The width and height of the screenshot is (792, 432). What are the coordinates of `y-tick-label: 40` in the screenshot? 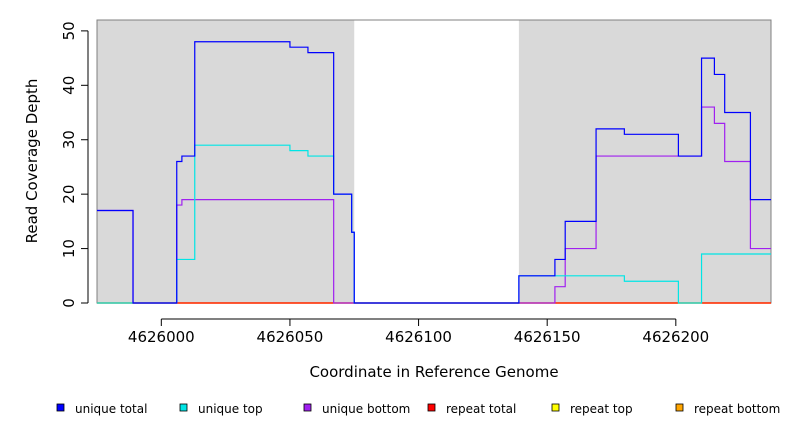 It's located at (69, 85).